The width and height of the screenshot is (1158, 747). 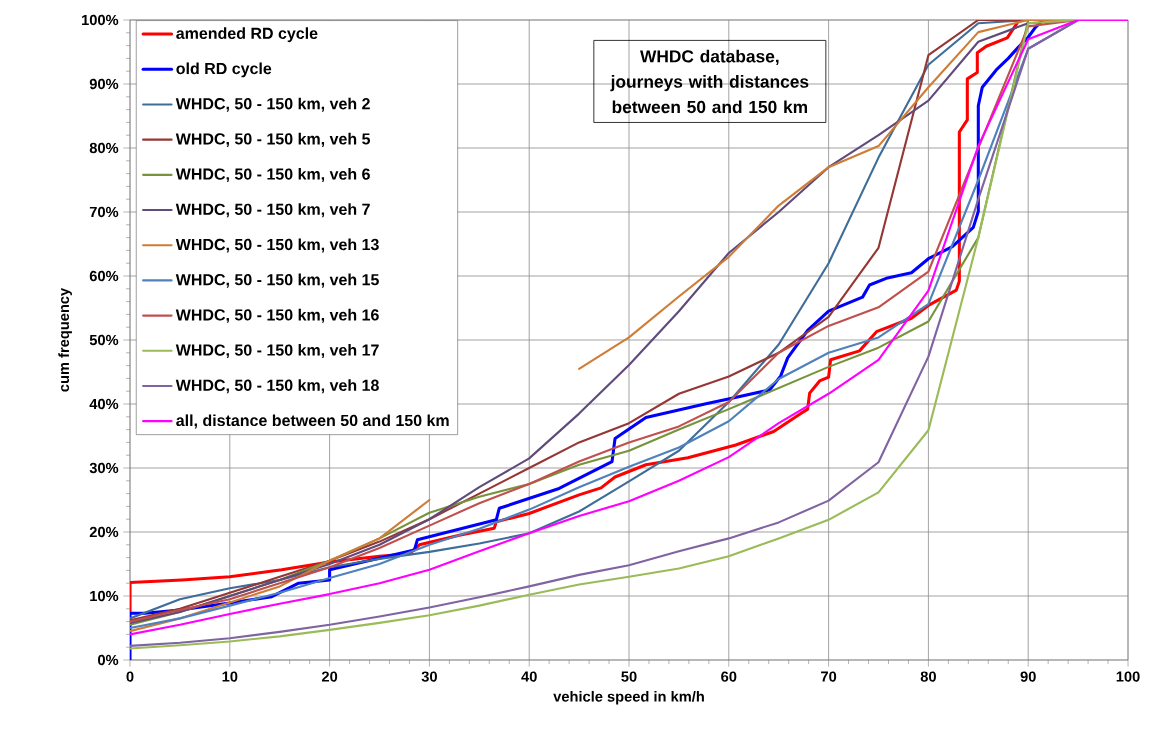 What do you see at coordinates (104, 212) in the screenshot?
I see `y-tick-label: 70%` at bounding box center [104, 212].